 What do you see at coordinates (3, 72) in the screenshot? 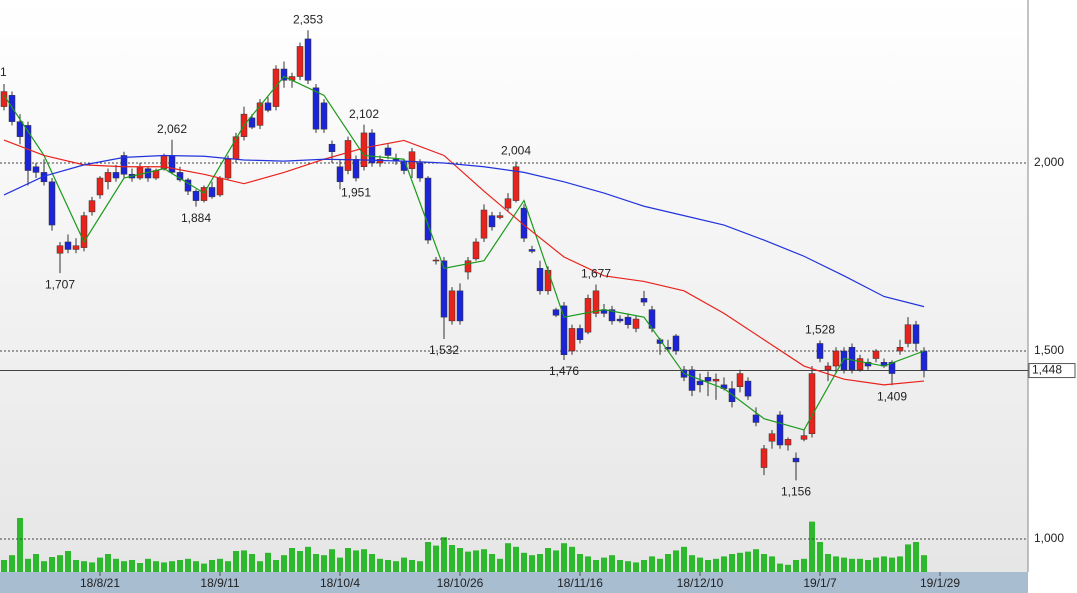
I see `cut-label: 1` at bounding box center [3, 72].